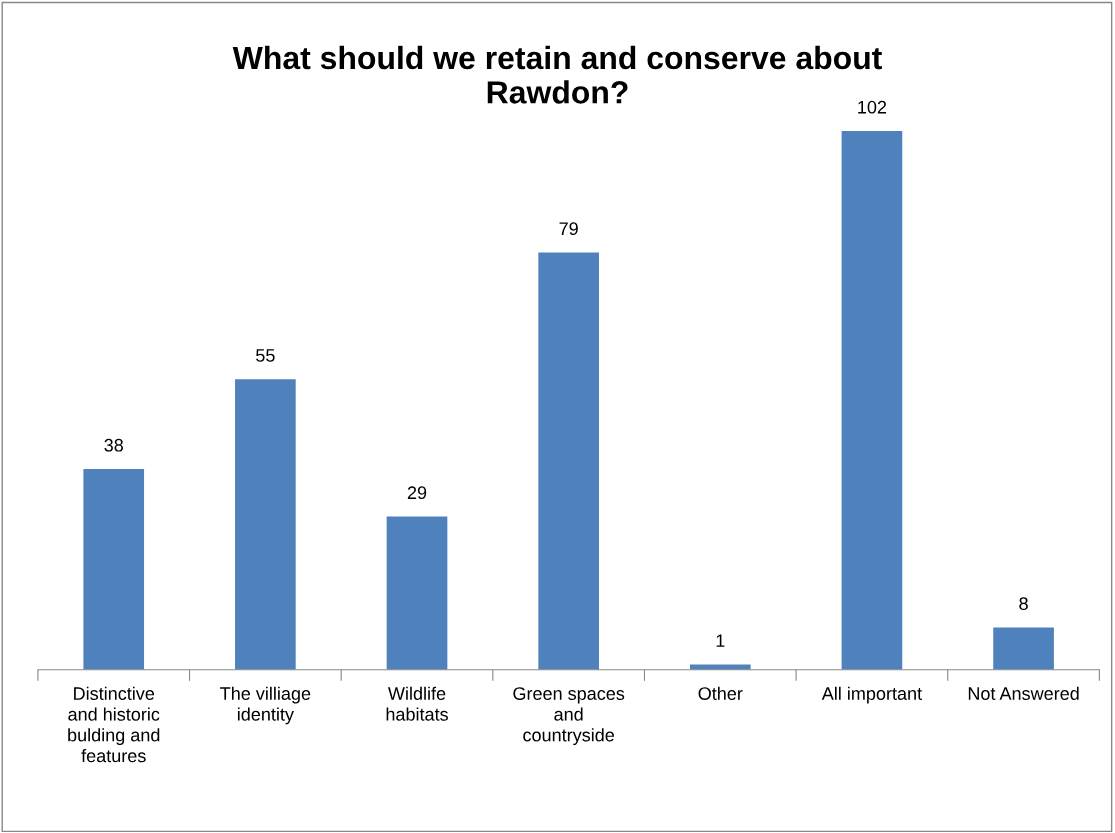  I want to click on data-label: 38, so click(113, 445).